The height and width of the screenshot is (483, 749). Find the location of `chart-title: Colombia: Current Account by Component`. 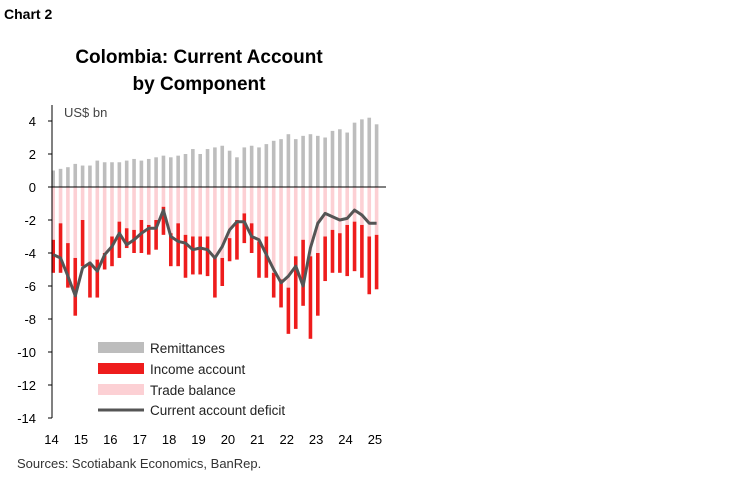

chart-title: Colombia: Current Account by Component is located at coordinates (199, 71).